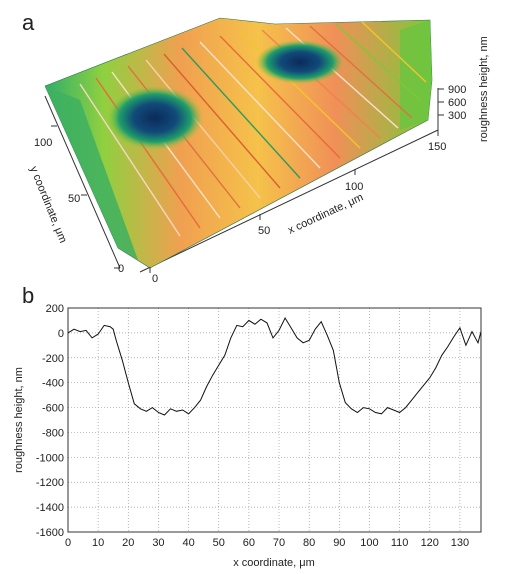 The height and width of the screenshot is (574, 511). Describe the element at coordinates (28, 295) in the screenshot. I see `panel-b-letter: b` at that location.